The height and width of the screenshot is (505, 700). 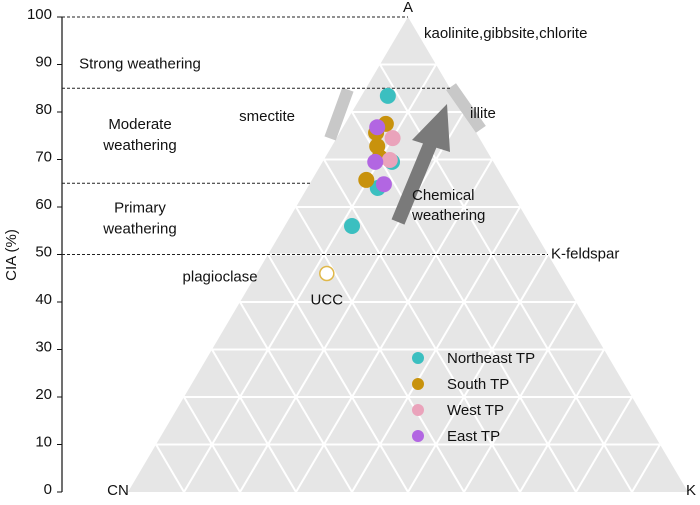 What do you see at coordinates (48, 489) in the screenshot?
I see `y-tick-label: 0` at bounding box center [48, 489].